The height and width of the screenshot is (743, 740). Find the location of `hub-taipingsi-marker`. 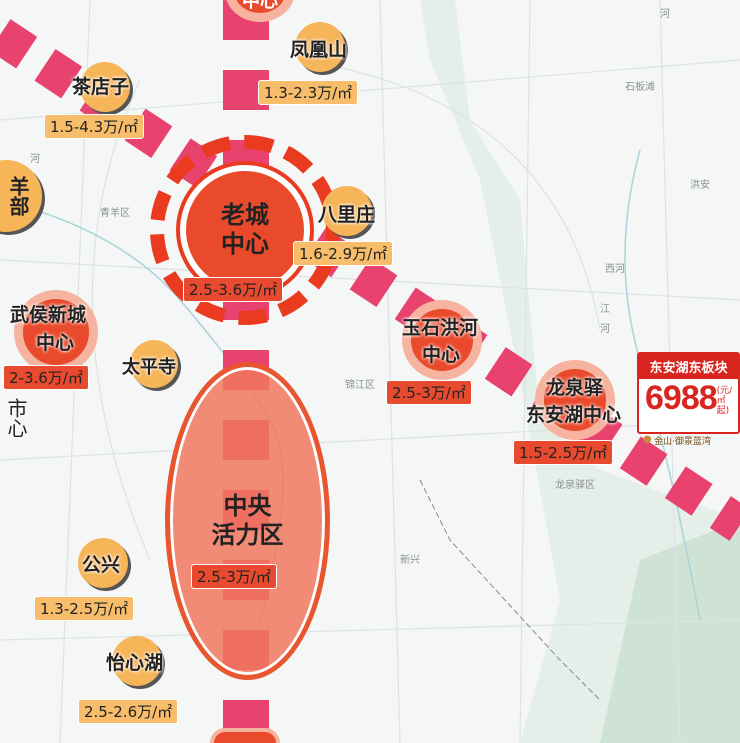

hub-taipingsi-marker is located at coordinates (154, 364).